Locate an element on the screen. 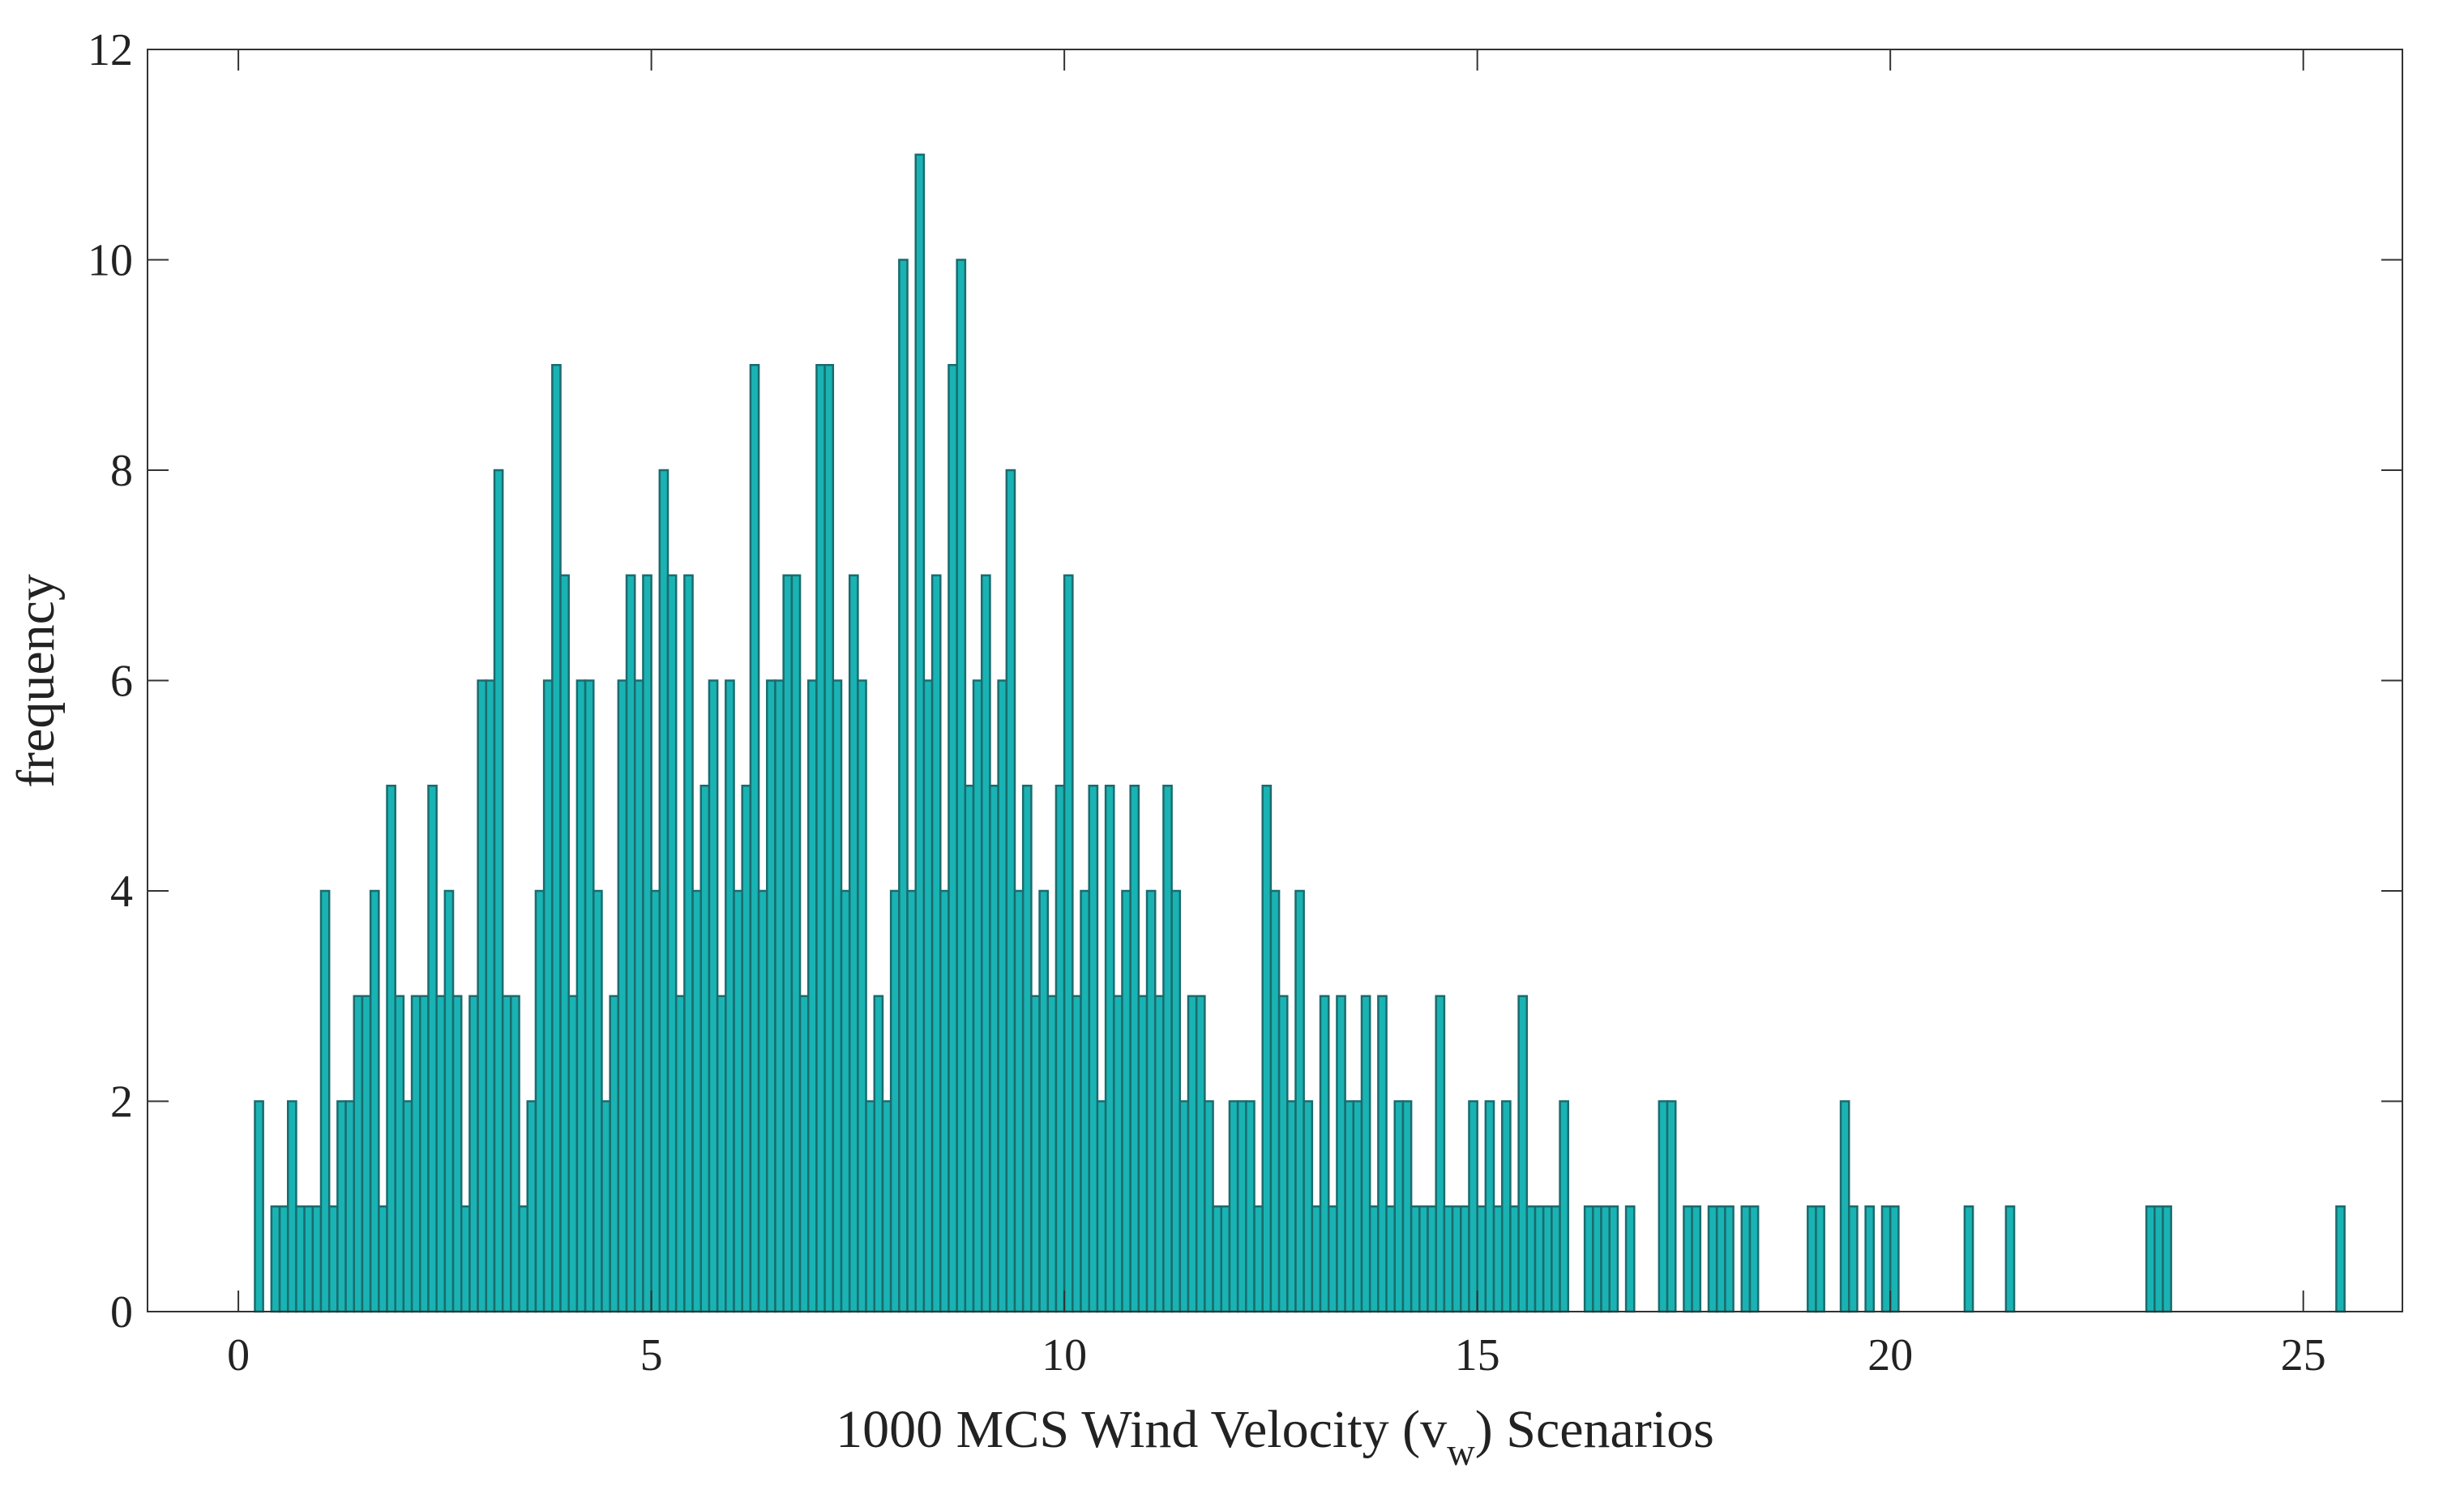  y-tick-label: 0 is located at coordinates (122, 1312).